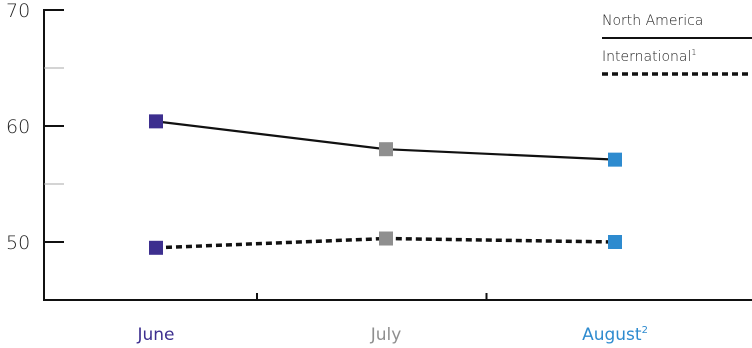 This screenshot has width=752, height=348. I want to click on legend-label: International1, so click(649, 56).